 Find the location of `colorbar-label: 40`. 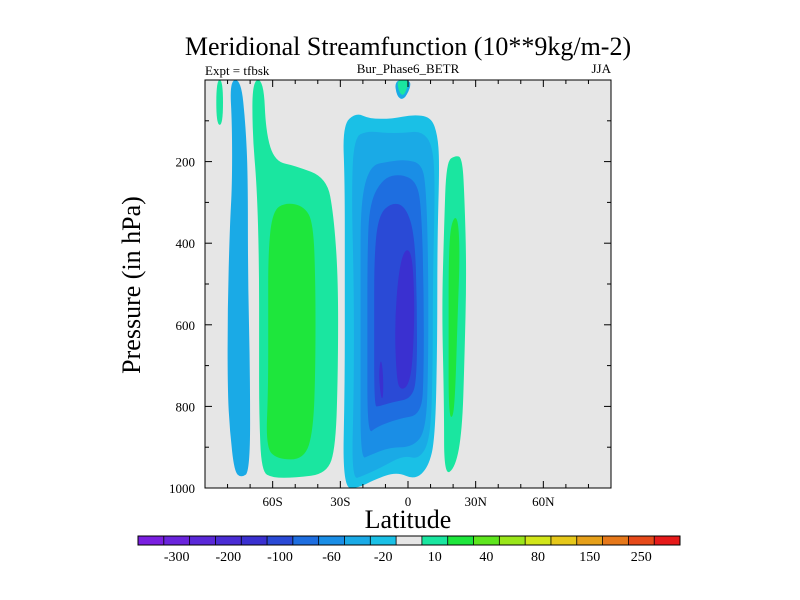

colorbar-label: 40 is located at coordinates (486, 557).